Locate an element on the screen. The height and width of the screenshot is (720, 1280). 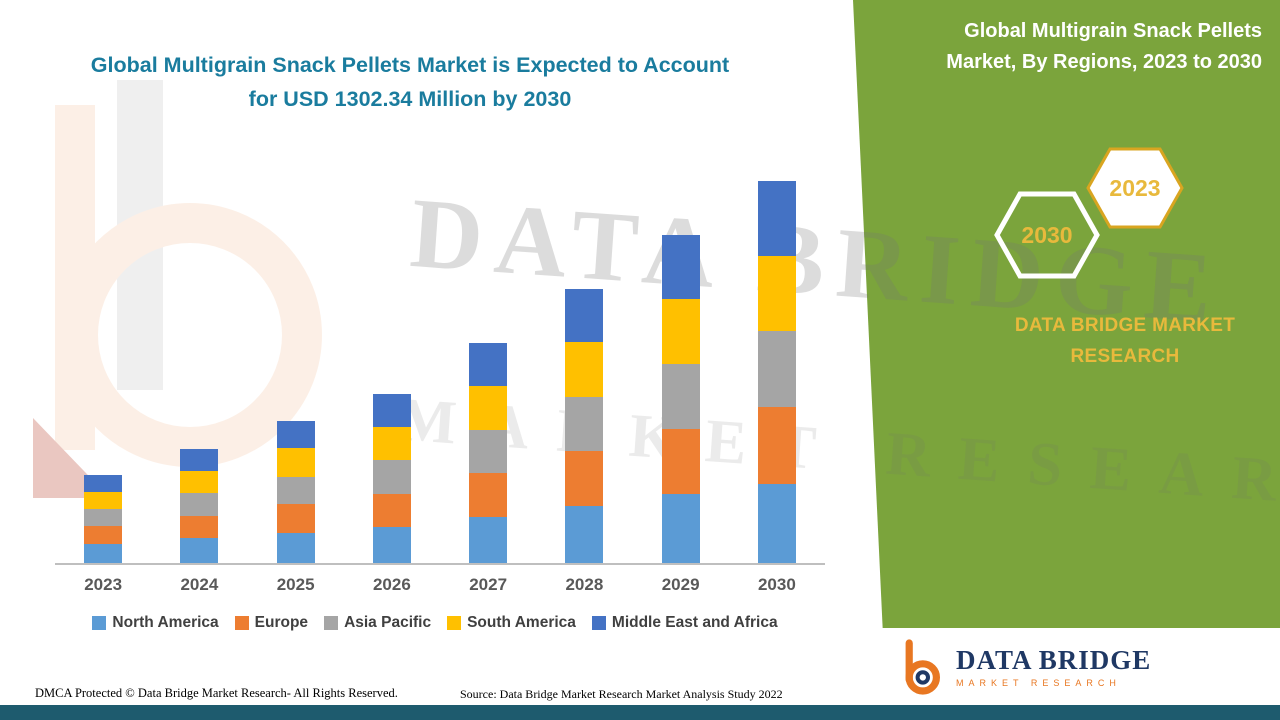
bar-2028 is located at coordinates (584, 426).